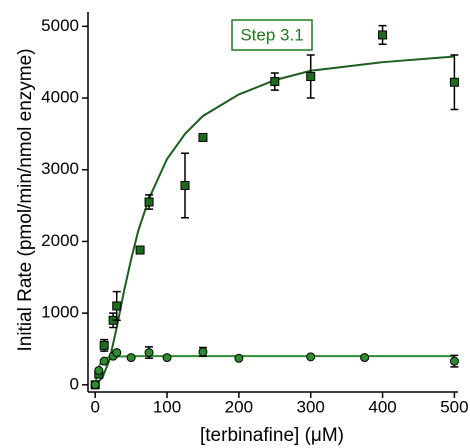 Image resolution: width=470 pixels, height=448 pixels. I want to click on annotation-box, so click(272, 35).